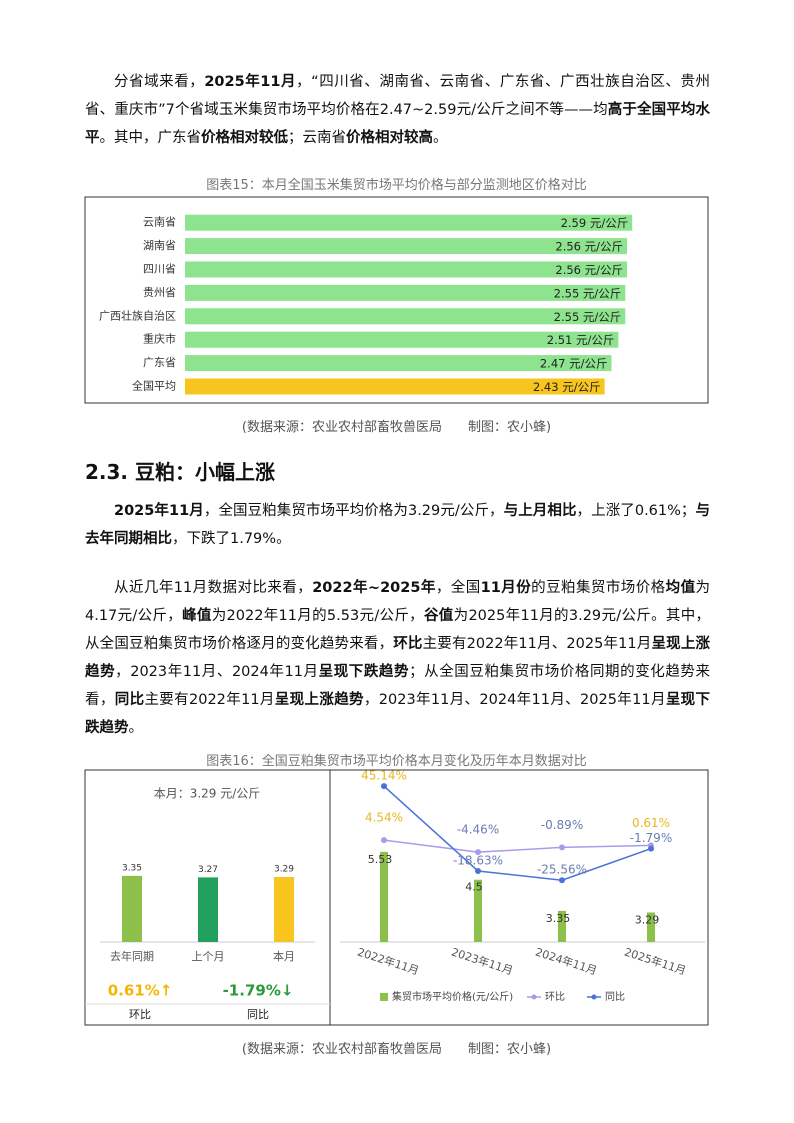  What do you see at coordinates (317, 616) in the screenshot?
I see `text: 为2022年11月的5.53元/公斤，` at bounding box center [317, 616].